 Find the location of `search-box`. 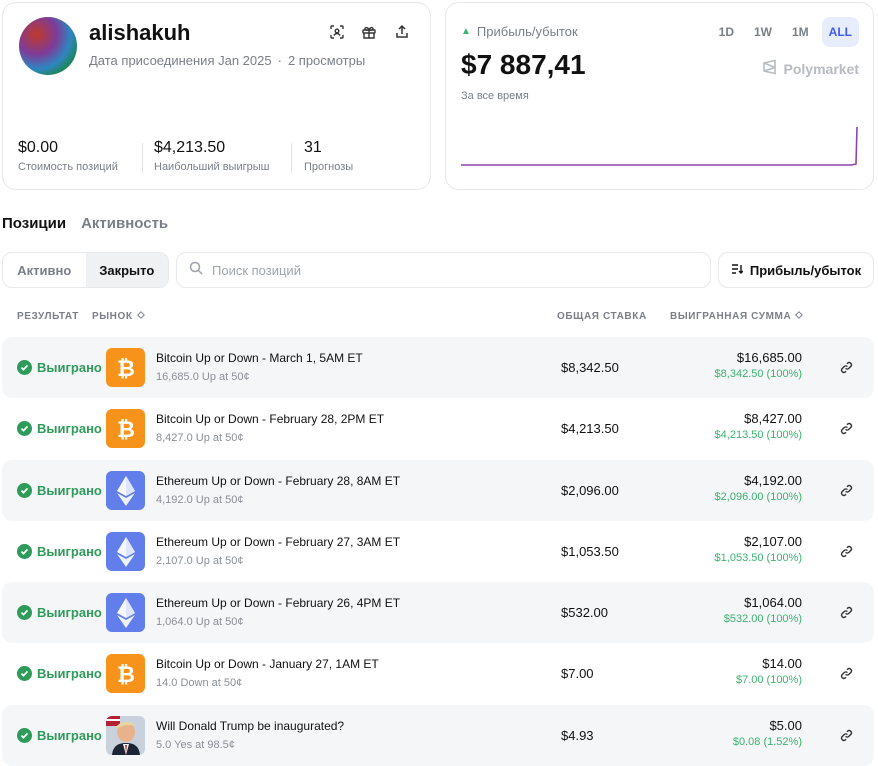

search-box is located at coordinates (443, 270).